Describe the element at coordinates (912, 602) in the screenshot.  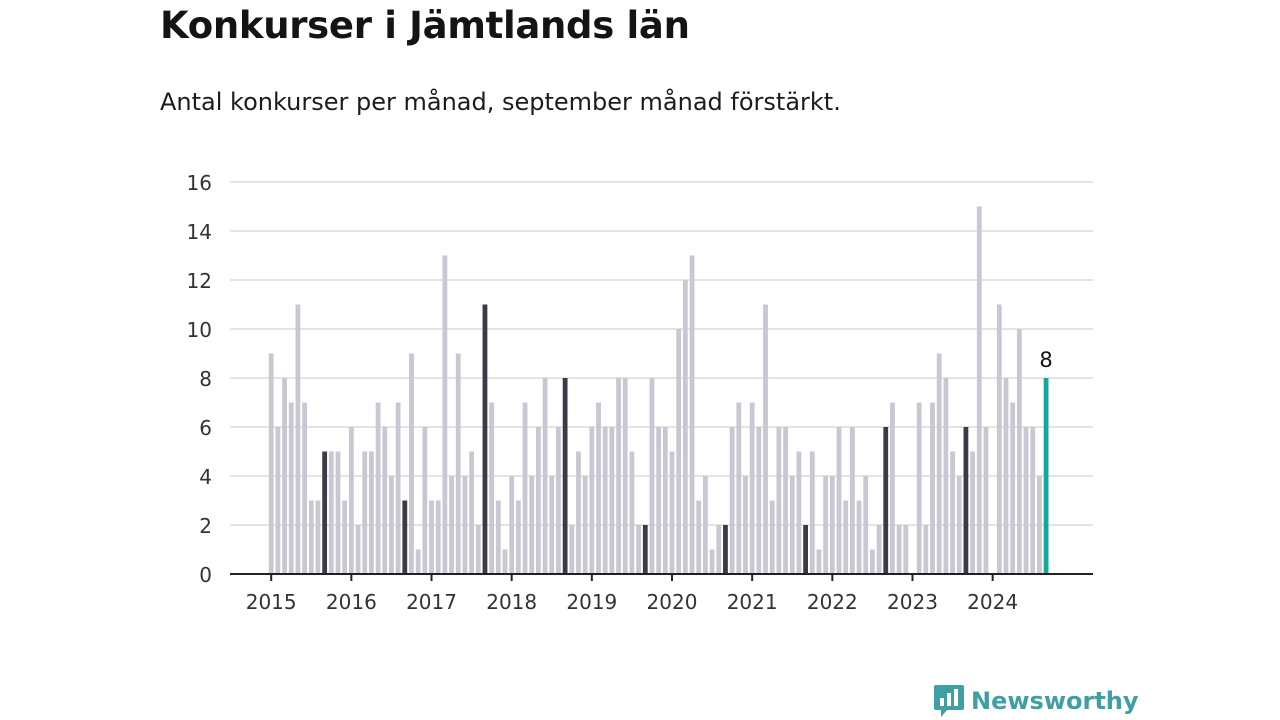
I see `x-tick-label: 2023` at that location.